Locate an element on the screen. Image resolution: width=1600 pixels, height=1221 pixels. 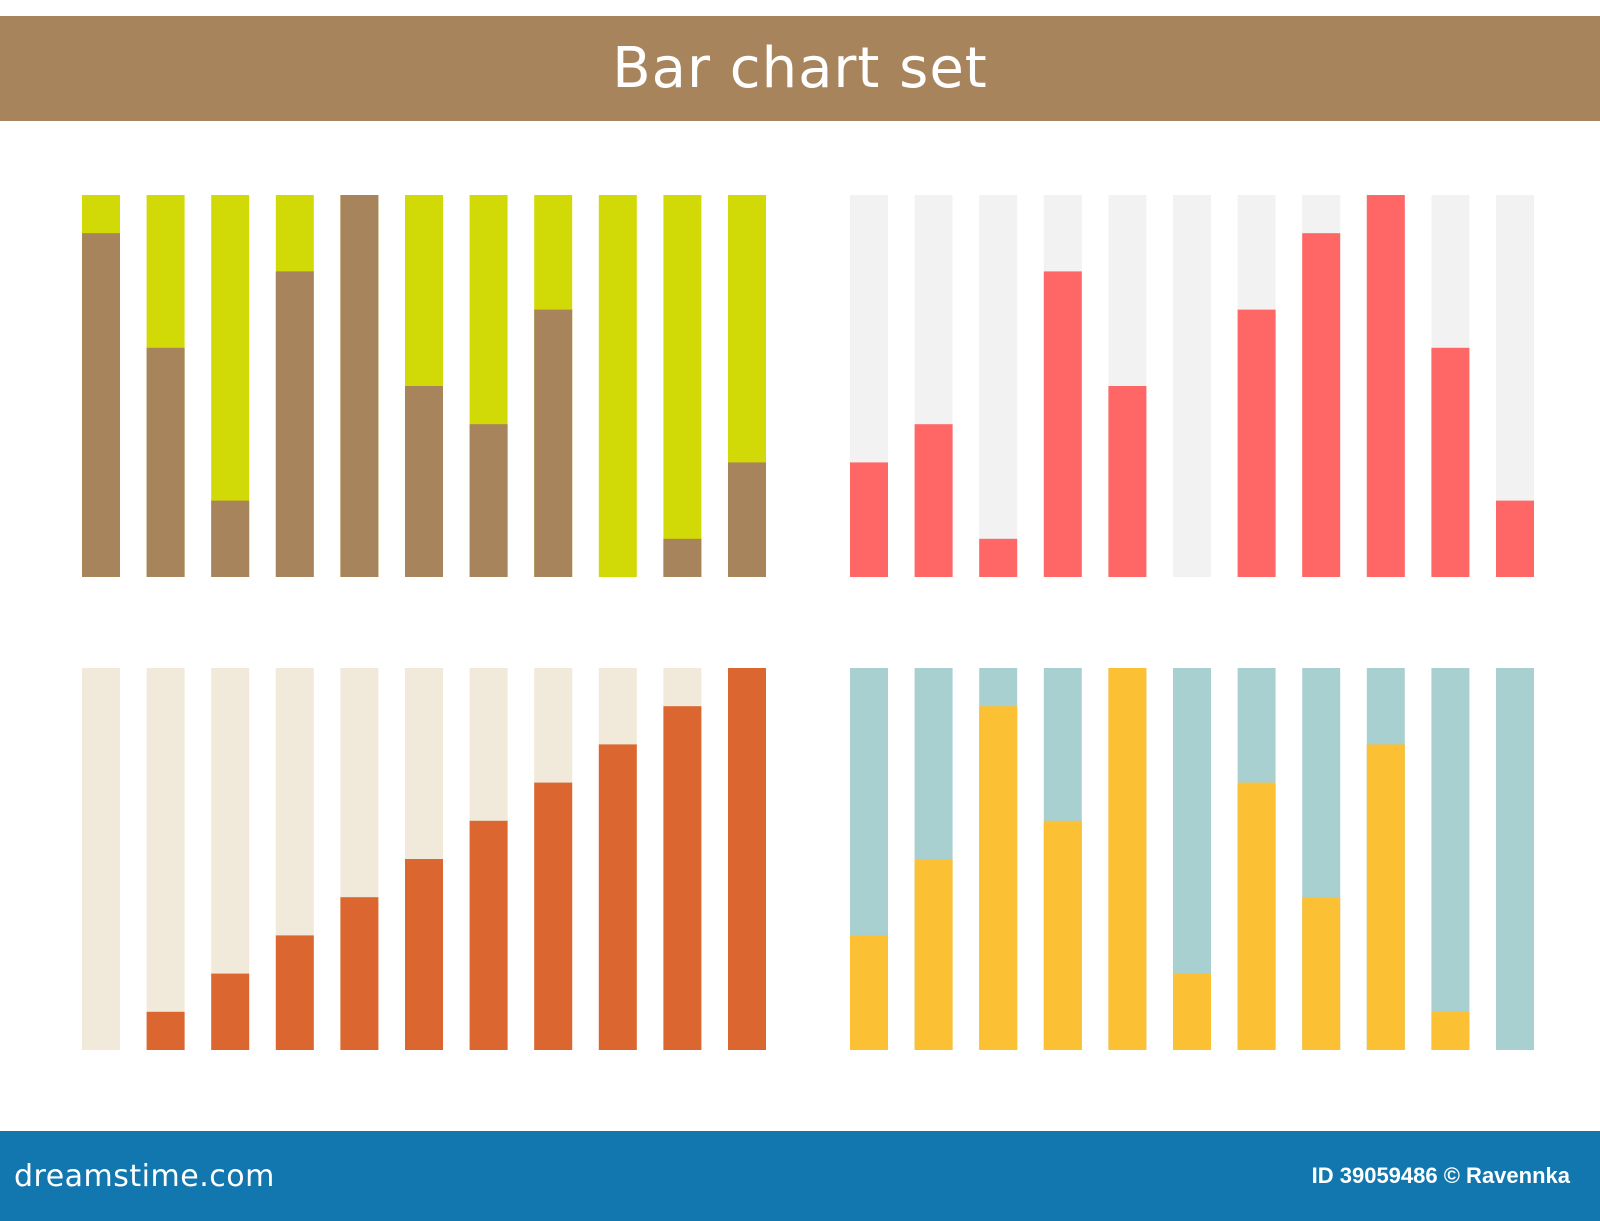
page-title: Bar chart set is located at coordinates (800, 68).